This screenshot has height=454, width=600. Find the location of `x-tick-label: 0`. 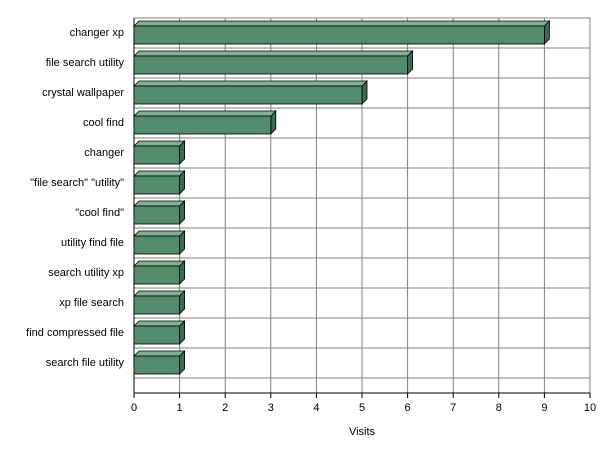

x-tick-label: 0 is located at coordinates (134, 408).